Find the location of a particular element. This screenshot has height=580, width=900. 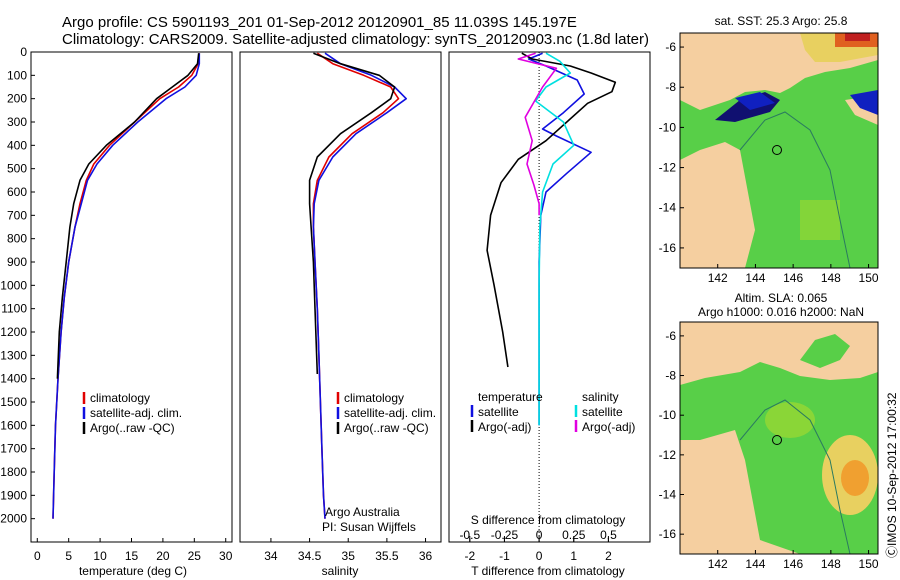

difference-legend-salinity-title: salinity is located at coordinates (600, 397).